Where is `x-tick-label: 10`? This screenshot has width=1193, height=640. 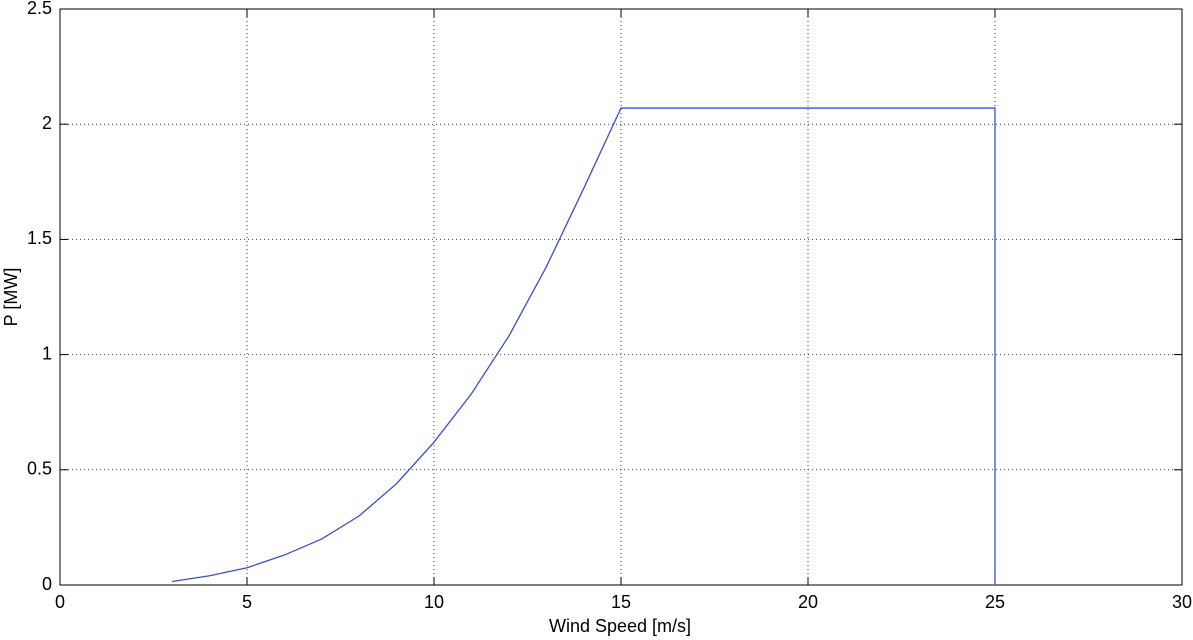
x-tick-label: 10 is located at coordinates (434, 602).